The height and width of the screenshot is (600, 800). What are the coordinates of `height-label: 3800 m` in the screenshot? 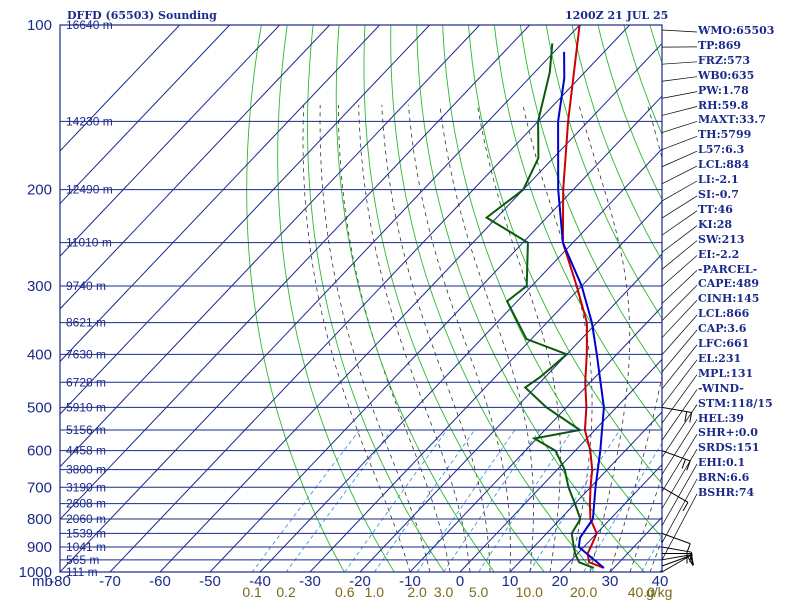 It's located at (86, 470).